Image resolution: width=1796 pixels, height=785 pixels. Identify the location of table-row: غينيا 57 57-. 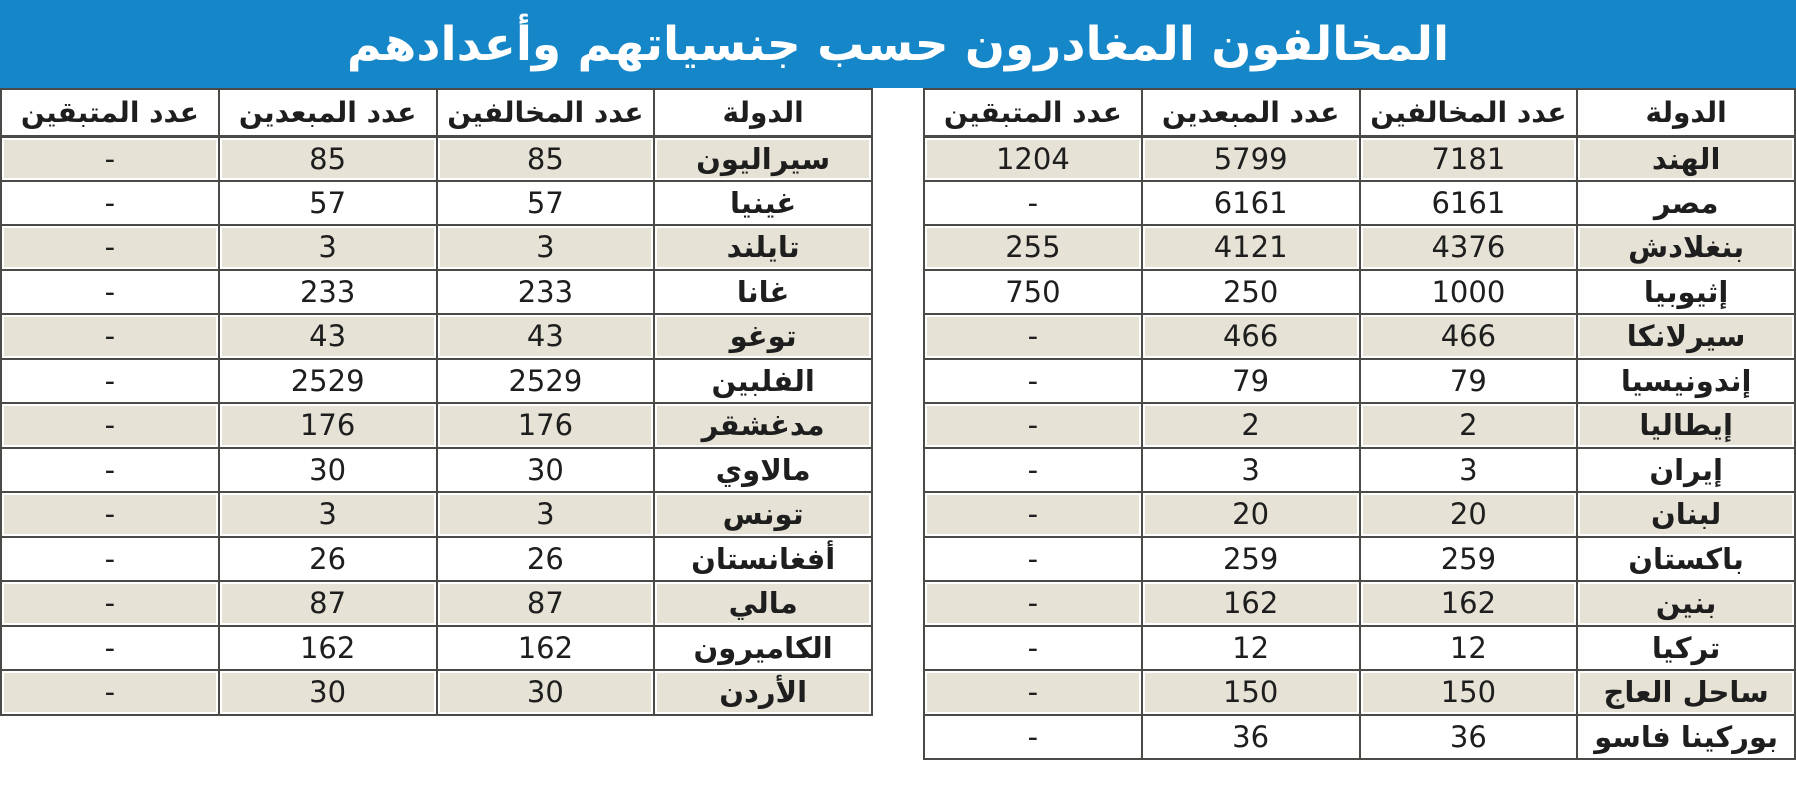
(436, 202).